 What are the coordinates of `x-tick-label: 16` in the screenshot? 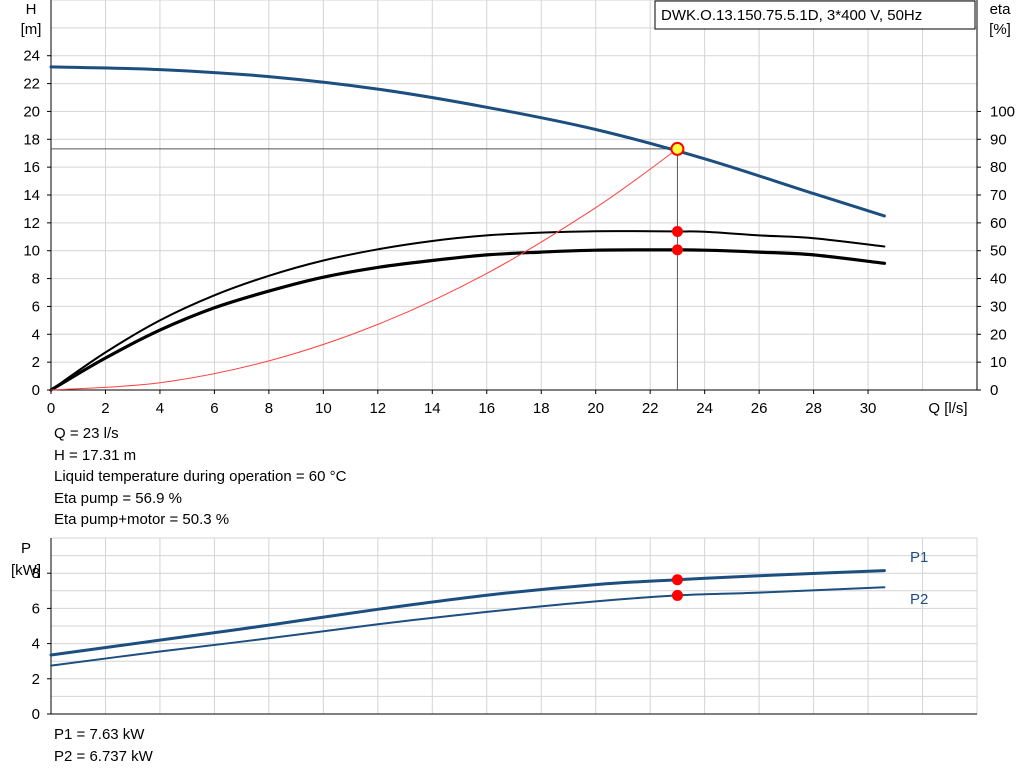 It's located at (486, 408).